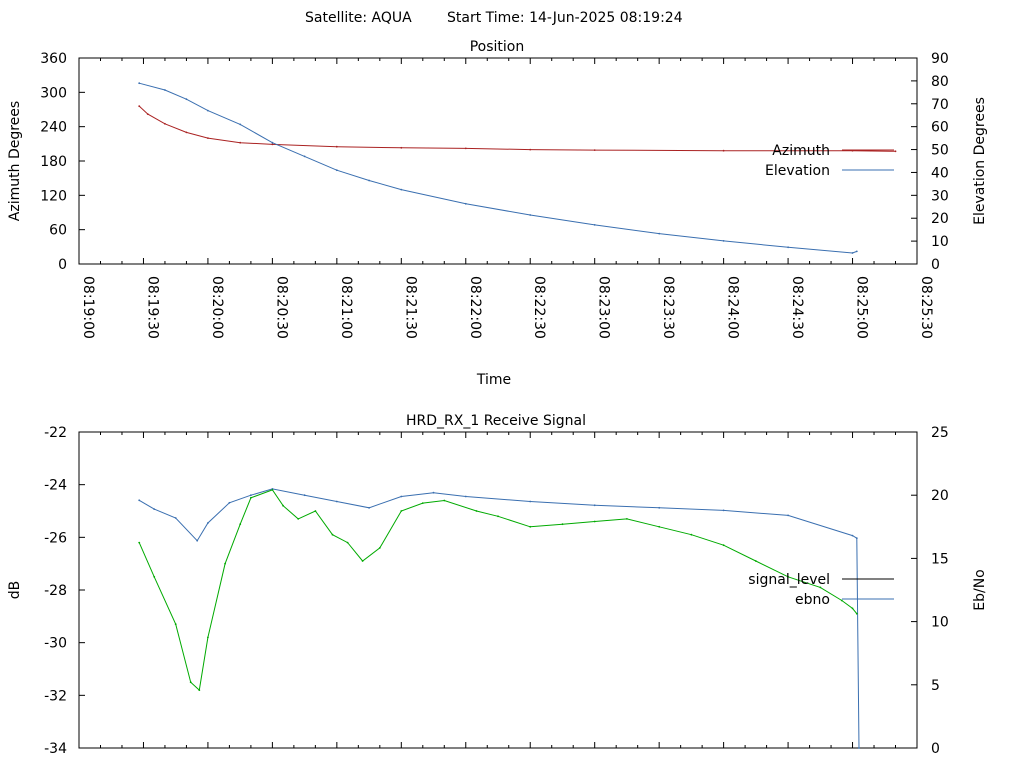 The image size is (1024, 772). Describe the element at coordinates (812, 600) in the screenshot. I see `legend-label: ebno` at that location.